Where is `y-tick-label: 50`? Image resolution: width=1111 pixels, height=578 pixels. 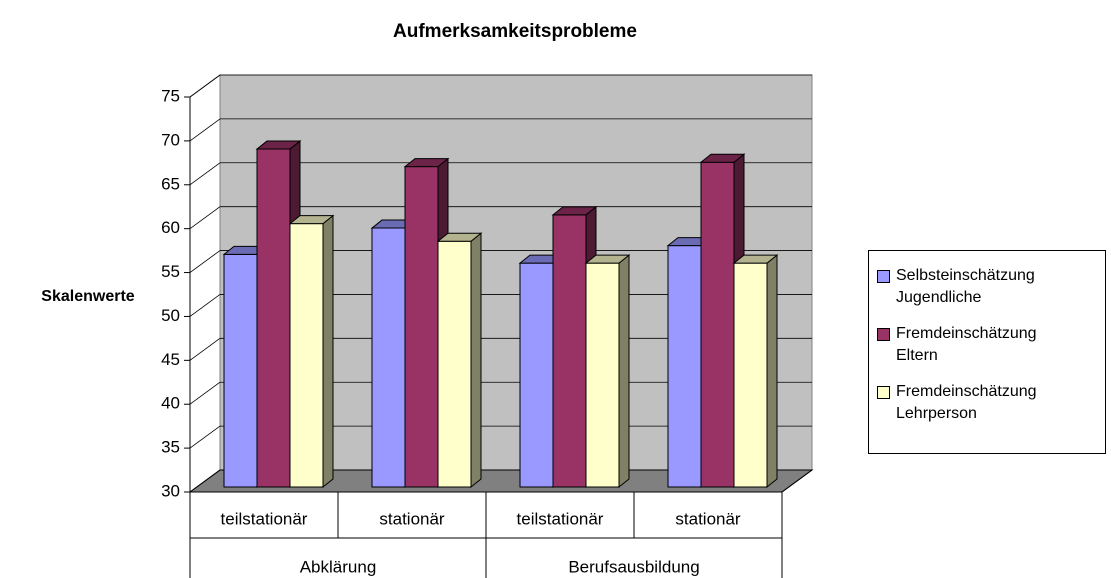 y-tick-label: 50 is located at coordinates (170, 315).